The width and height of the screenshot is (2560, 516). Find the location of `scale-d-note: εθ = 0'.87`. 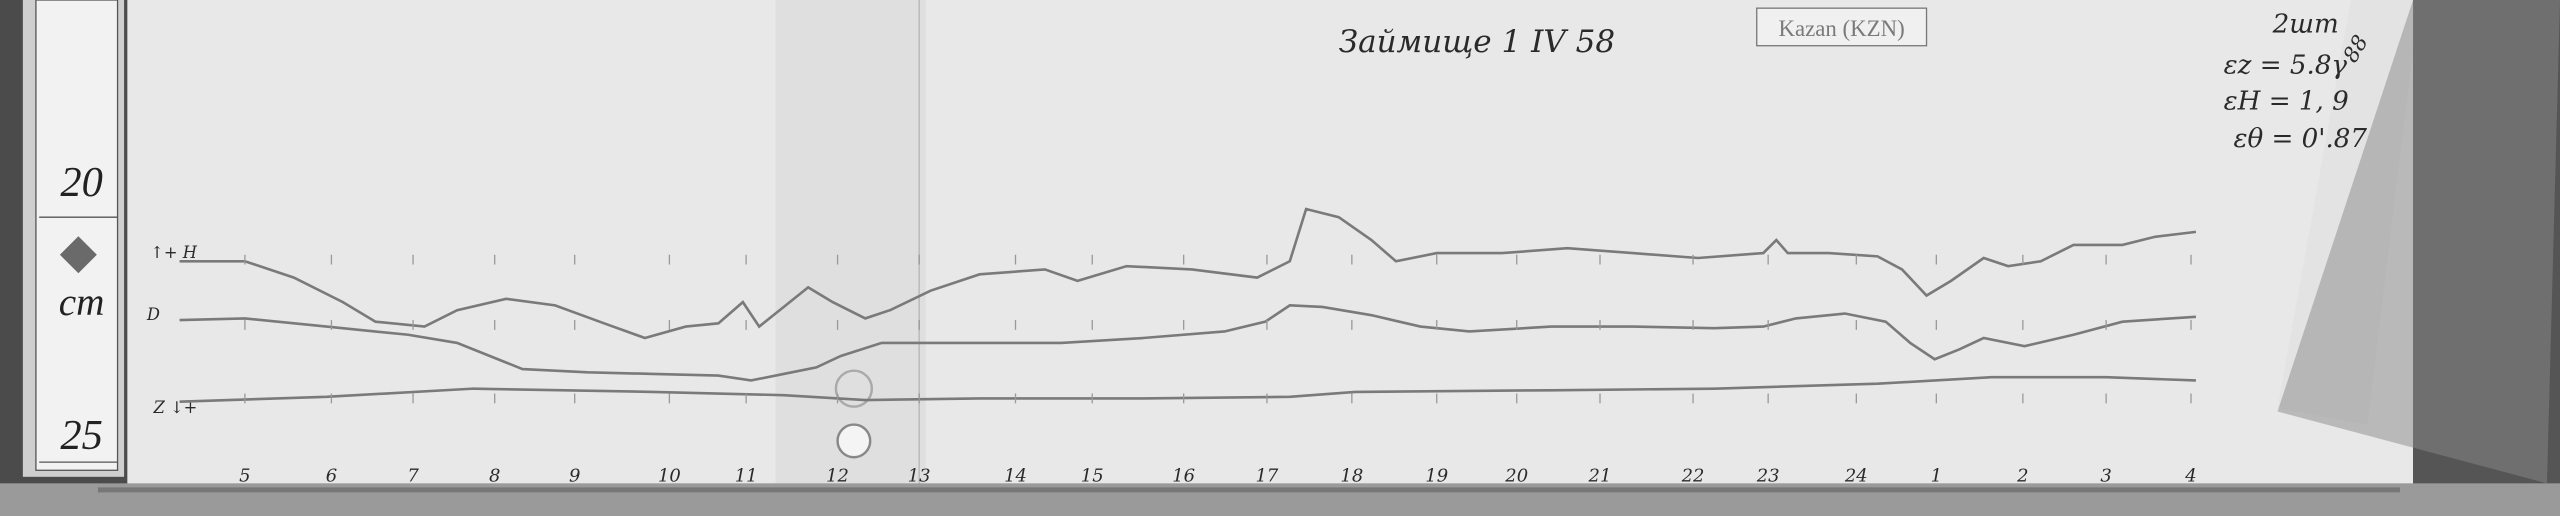

scale-d-note: εθ = 0'.87 is located at coordinates (2300, 139).